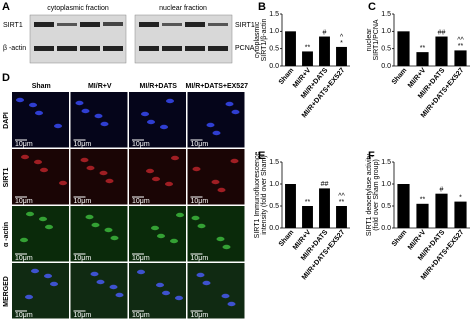 This screenshot has width=474, height=321. I want to click on blot-title: cytoplasmic fraction, so click(78, 8).